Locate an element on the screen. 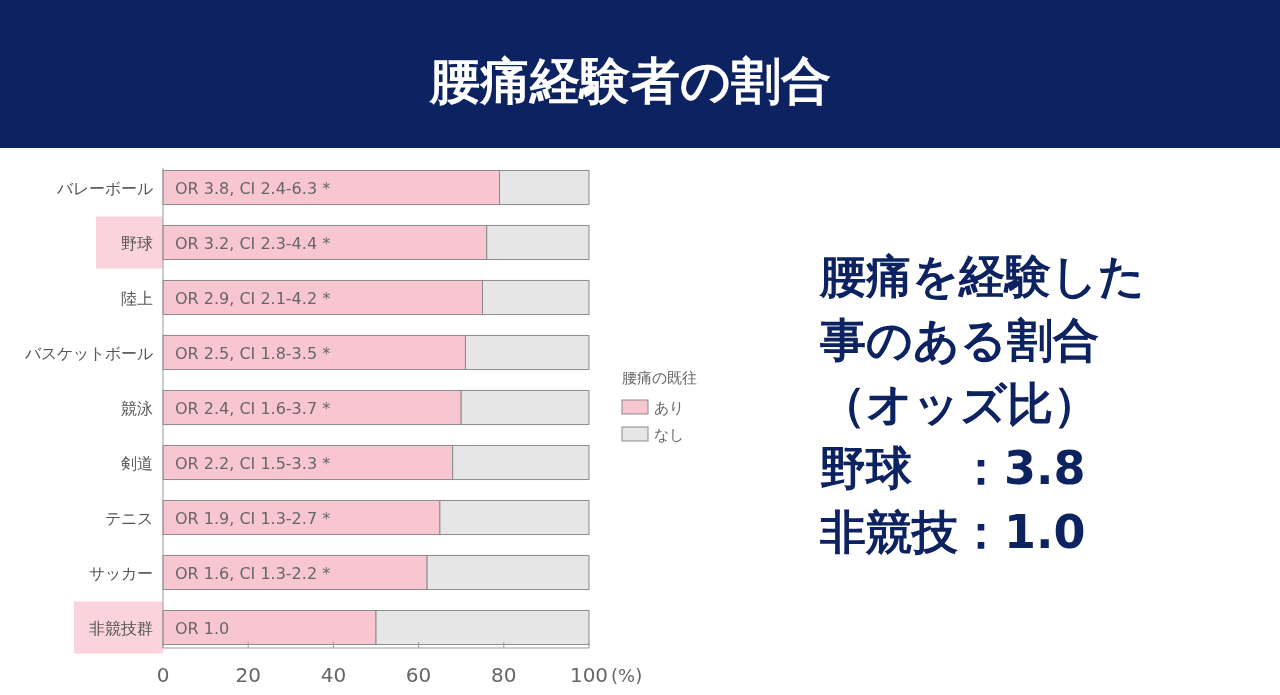  y-tick-label: 非競技群 is located at coordinates (121, 628).